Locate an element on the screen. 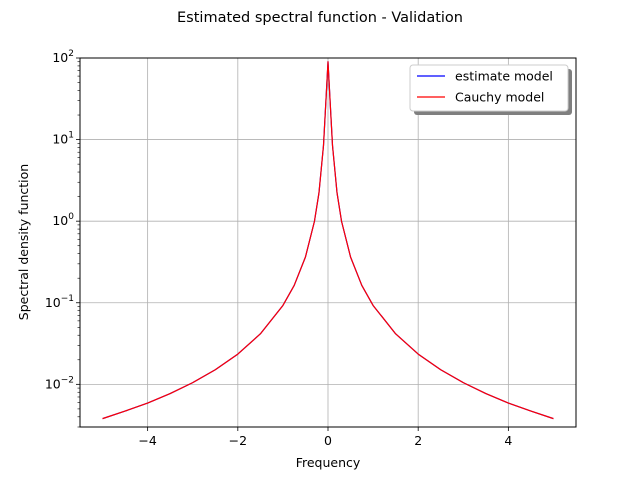 The width and height of the screenshot is (640, 484). legend-box is located at coordinates (489, 88).